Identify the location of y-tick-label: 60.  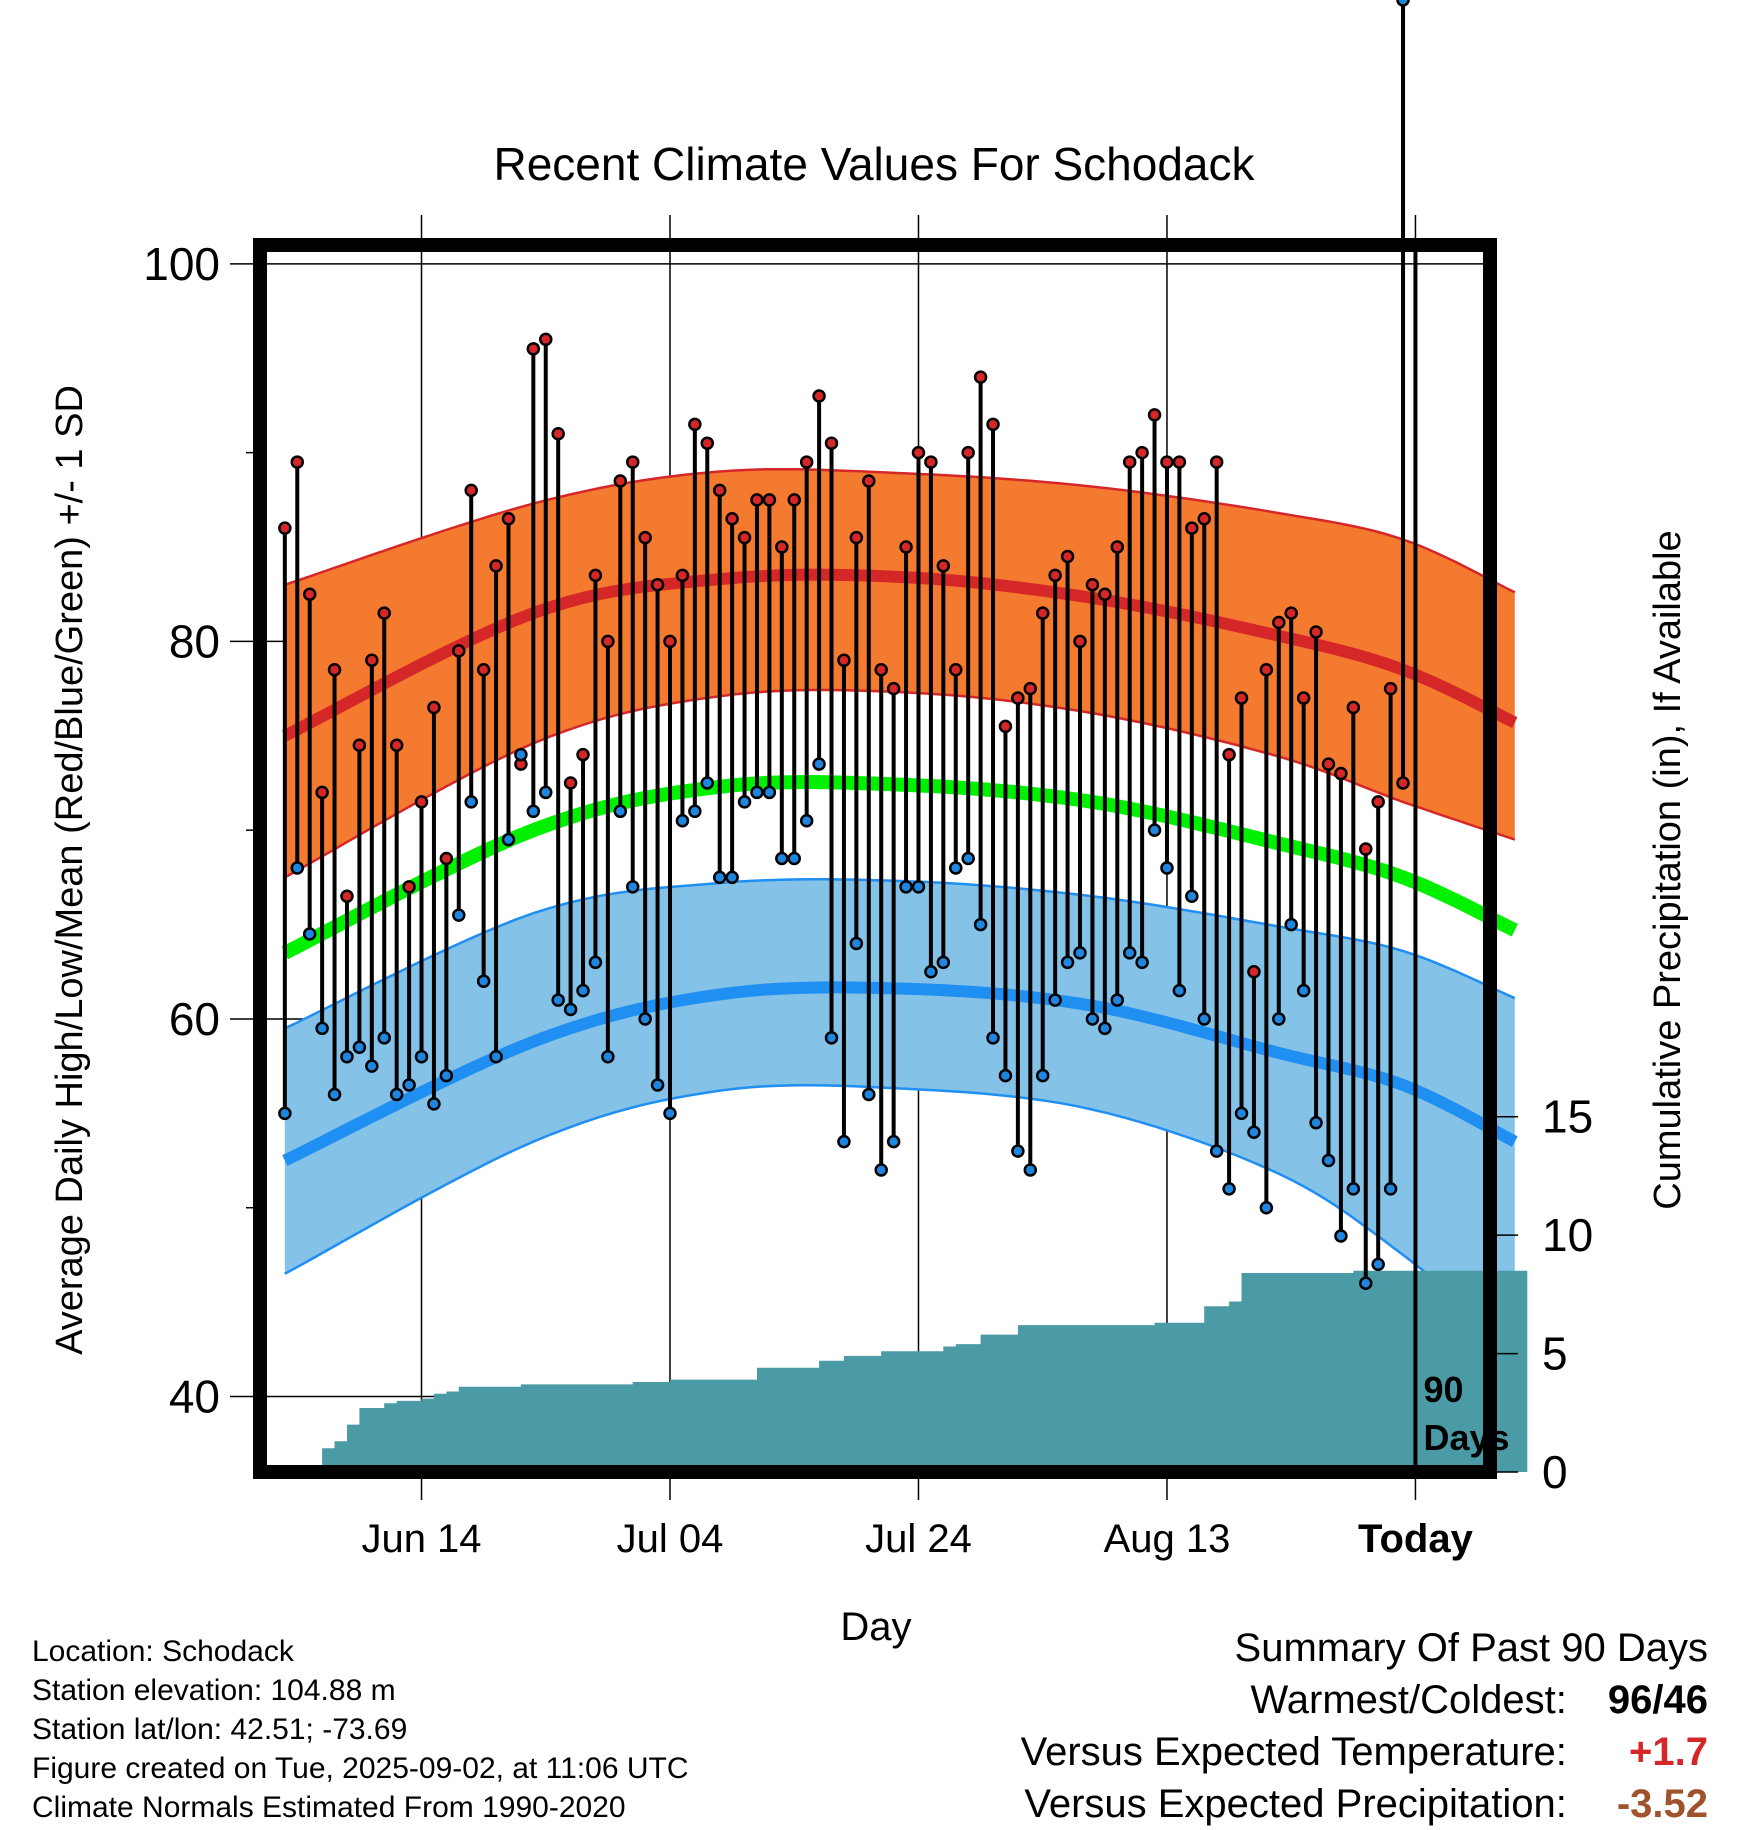
(194, 1019).